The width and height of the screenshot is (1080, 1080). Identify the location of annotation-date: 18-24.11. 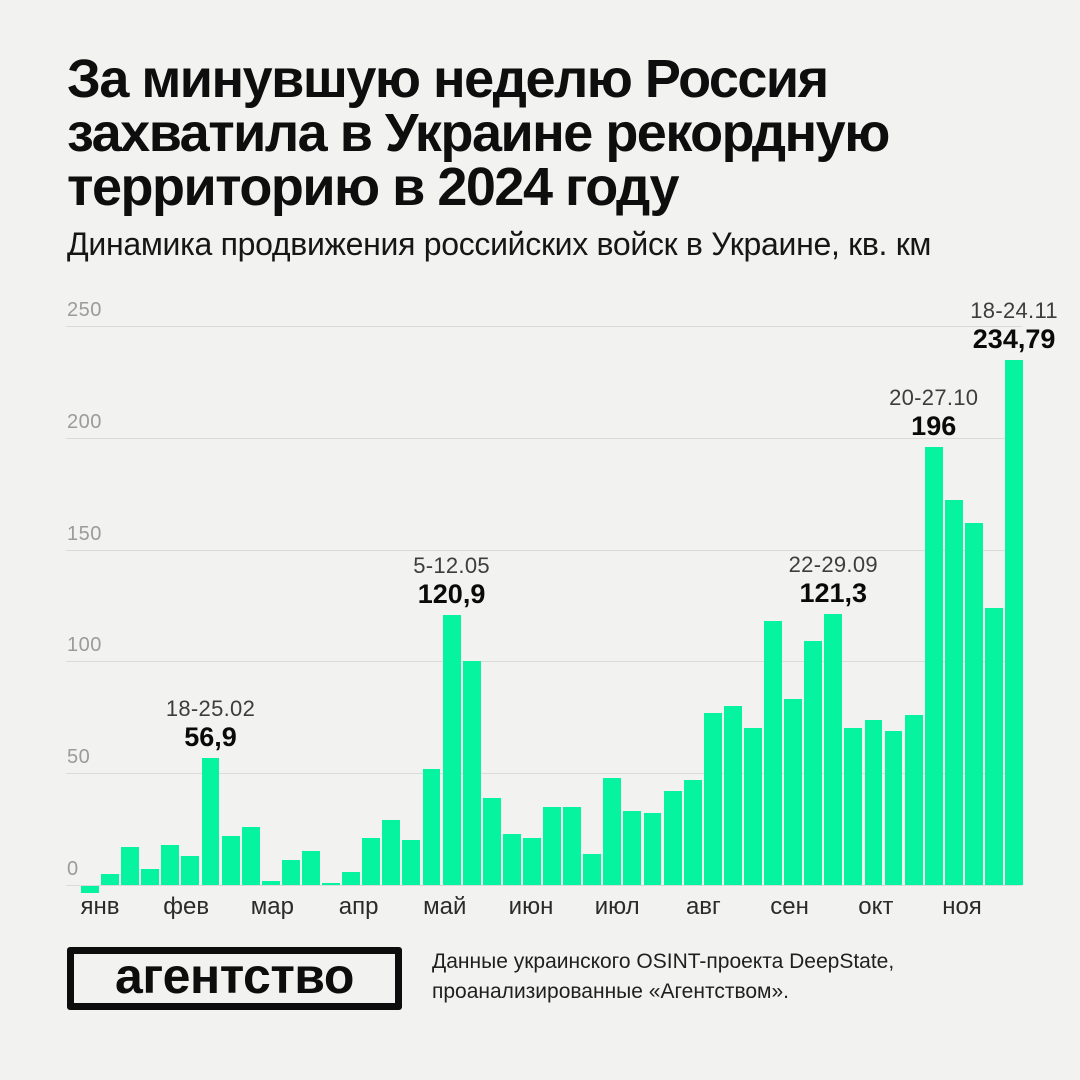
(1014, 311).